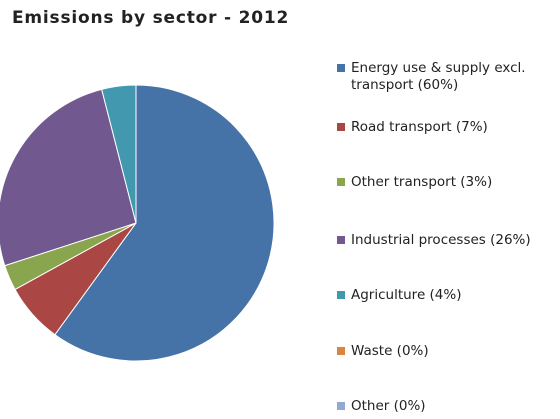 Image resolution: width=560 pixels, height=419 pixels. Describe the element at coordinates (151, 18) in the screenshot. I see `chart-title: Emissions by sector - 2012` at that location.